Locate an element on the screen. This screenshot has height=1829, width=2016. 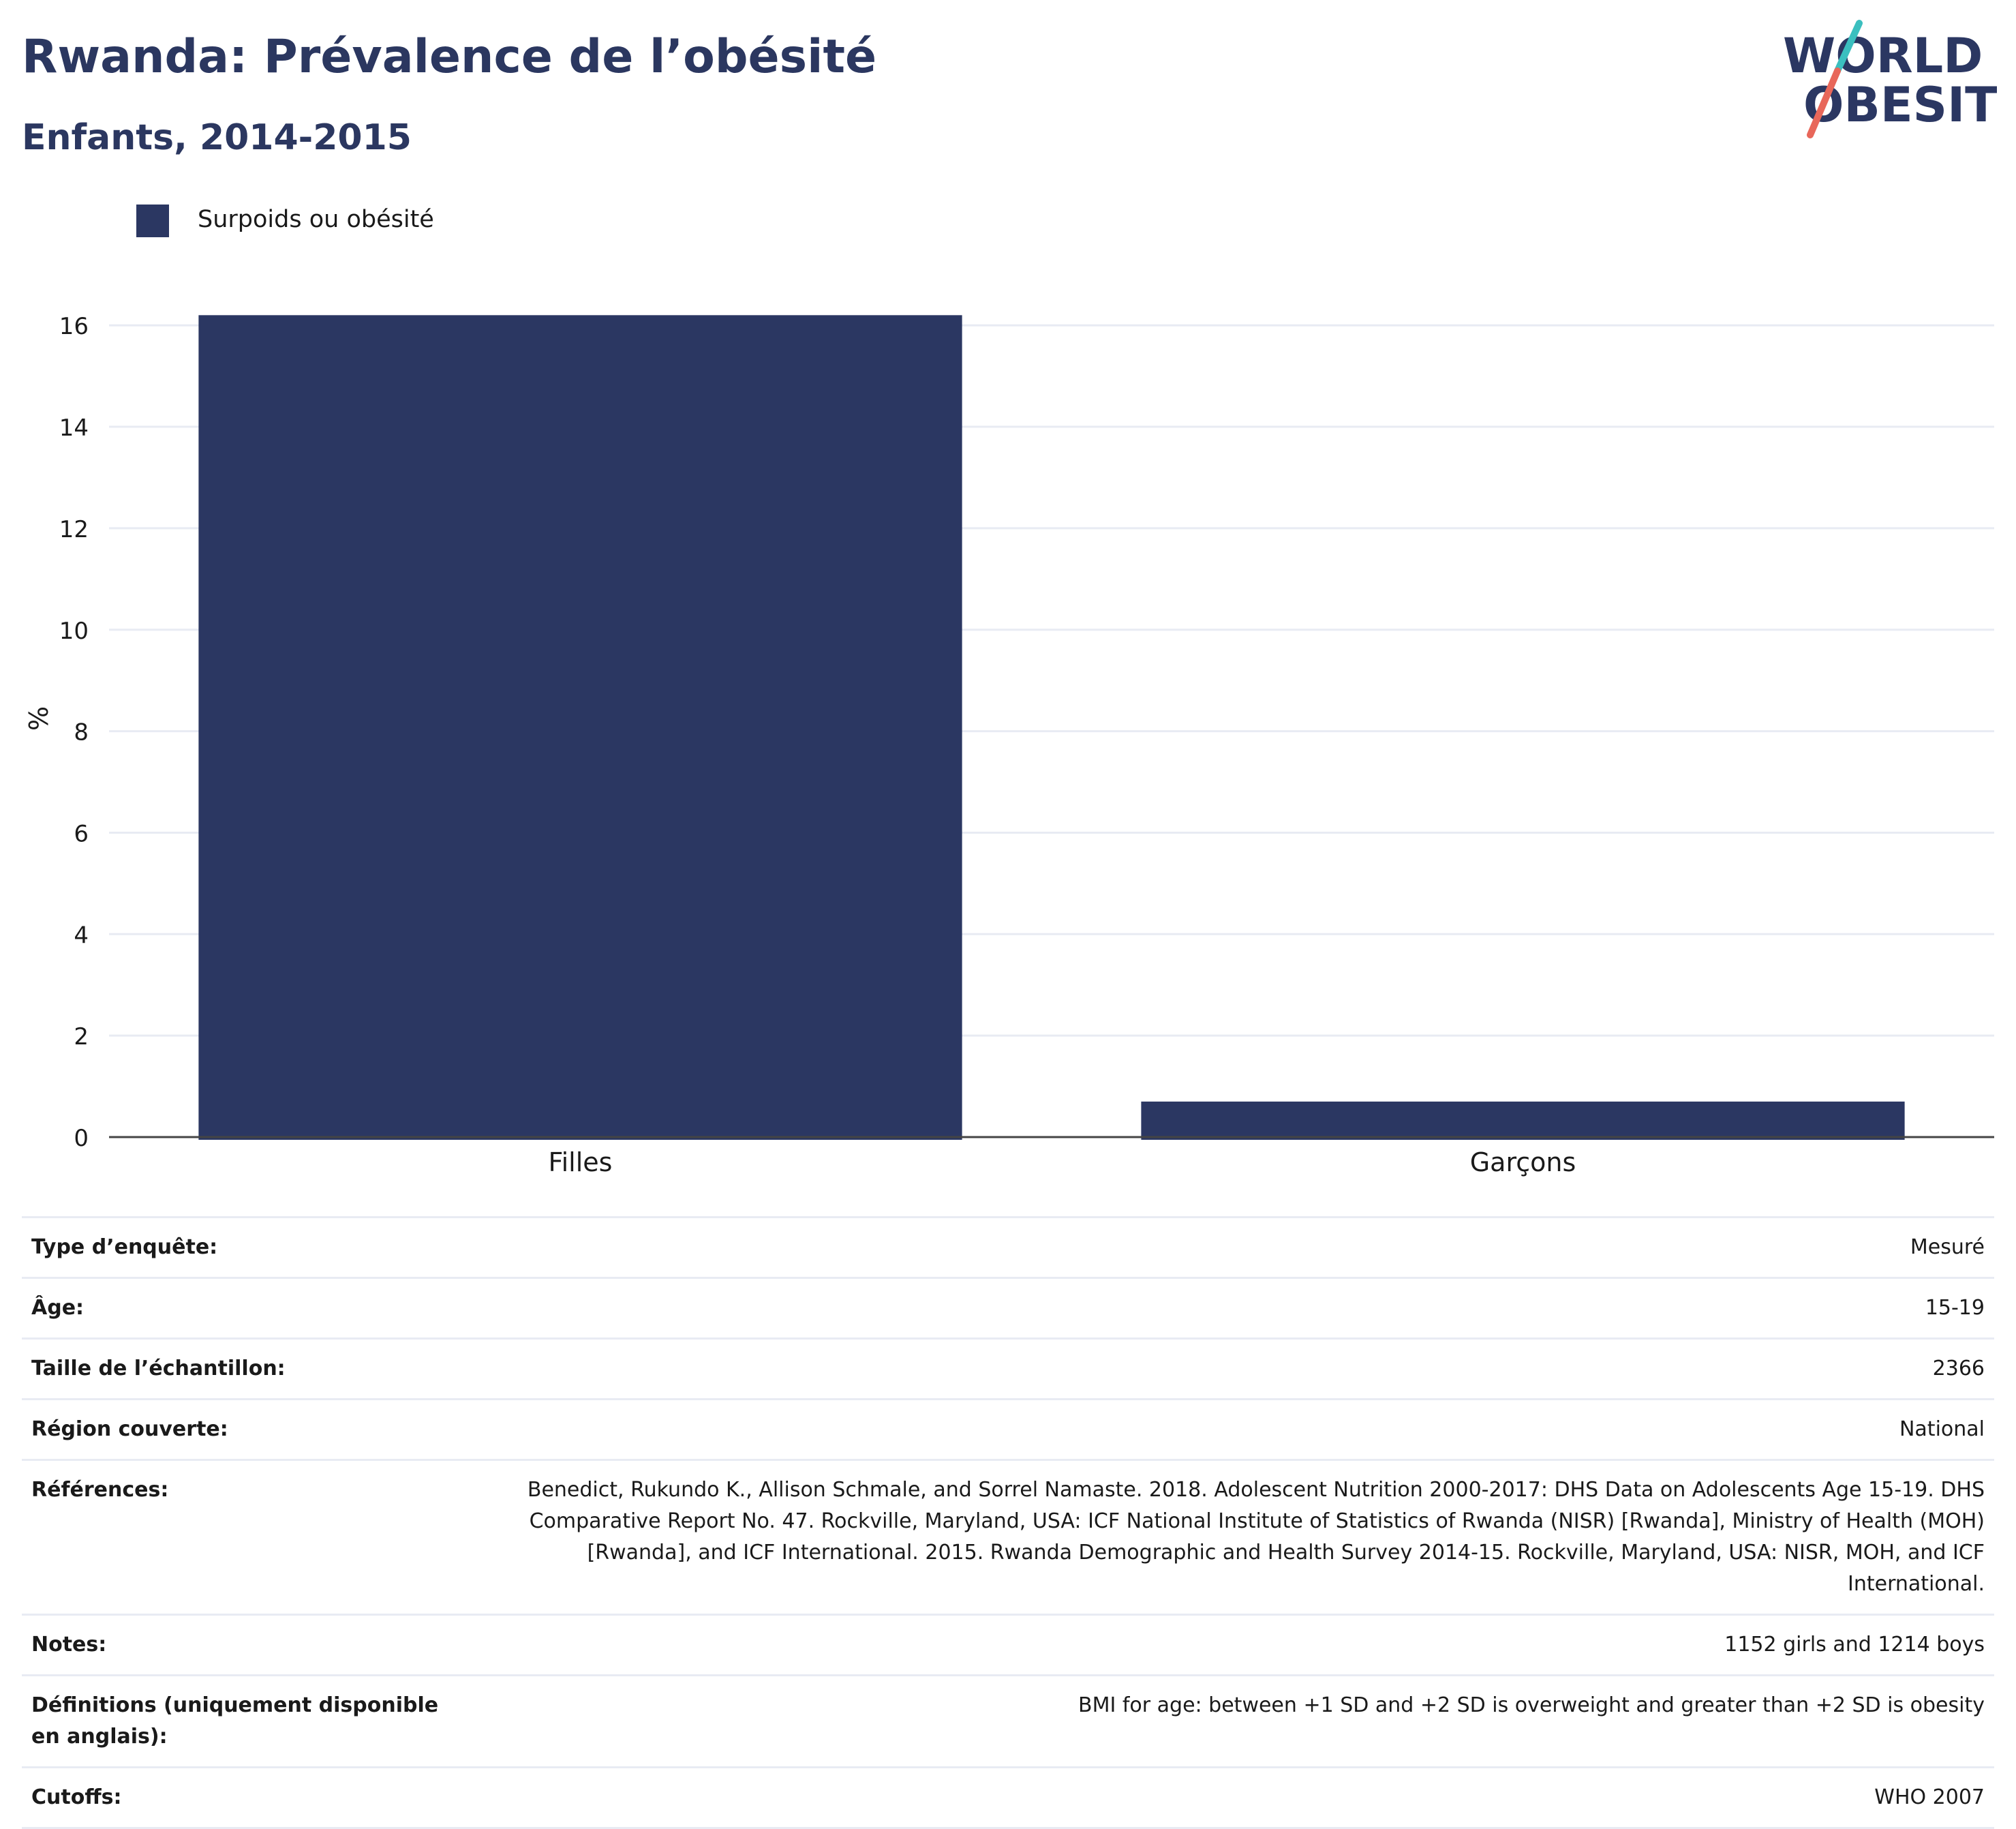
page-title: Rwanda: Prévalence de l’obésité is located at coordinates (449, 57).